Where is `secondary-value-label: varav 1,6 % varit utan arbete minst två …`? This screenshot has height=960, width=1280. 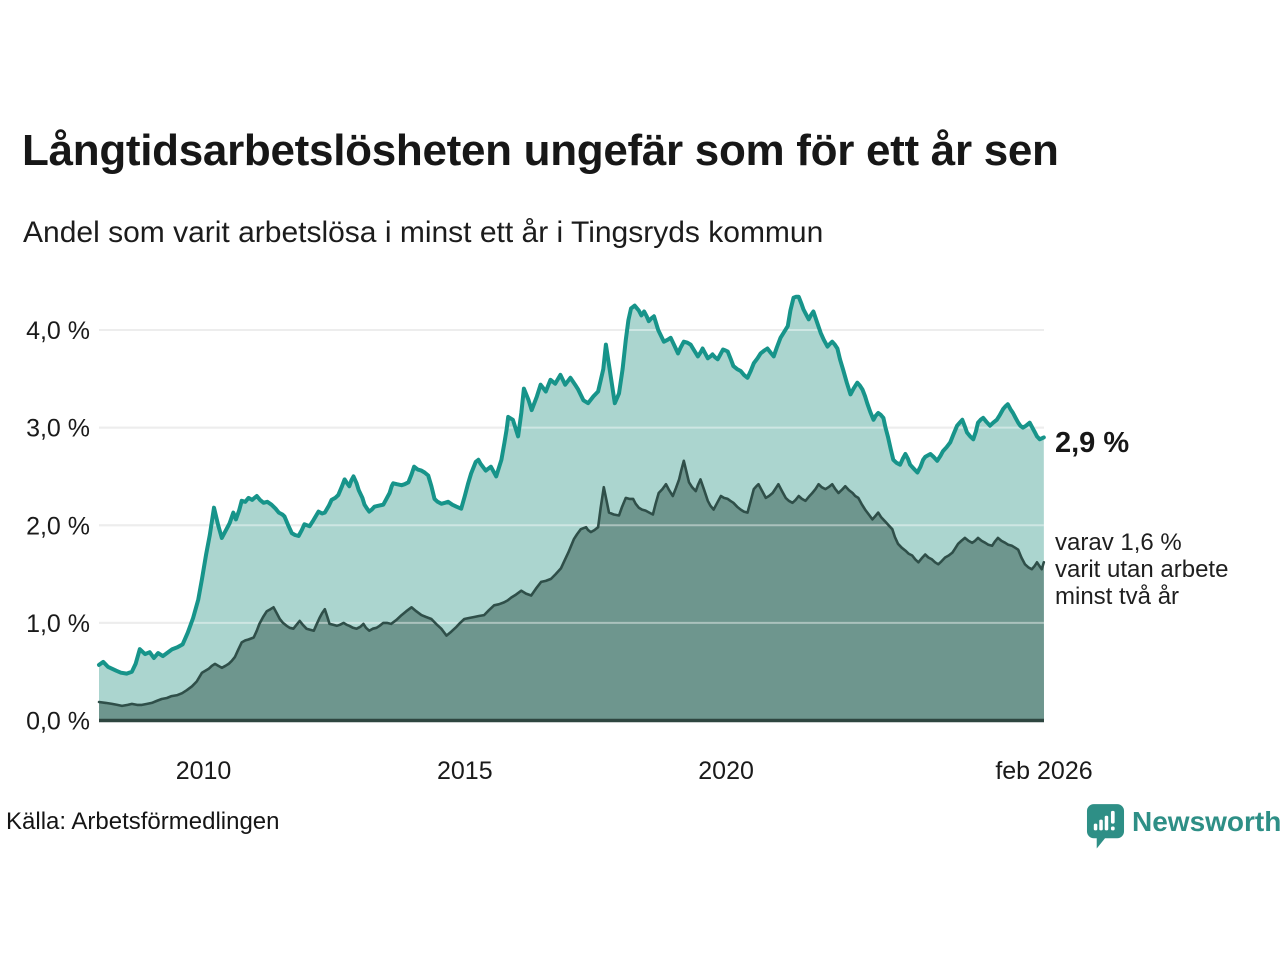
secondary-value-label: varav 1,6 % varit utan arbete minst två … is located at coordinates (1142, 569).